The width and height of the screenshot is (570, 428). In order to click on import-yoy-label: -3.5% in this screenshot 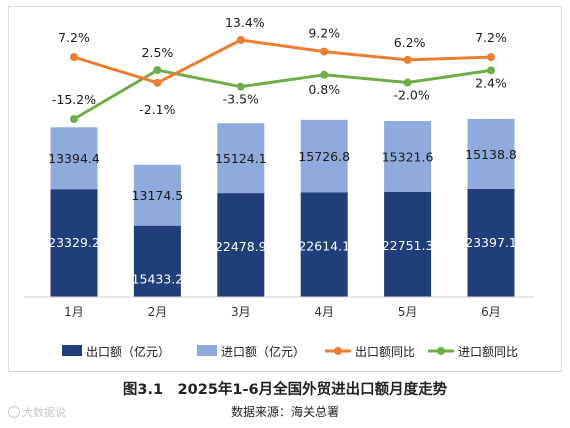, I will do `click(241, 99)`.